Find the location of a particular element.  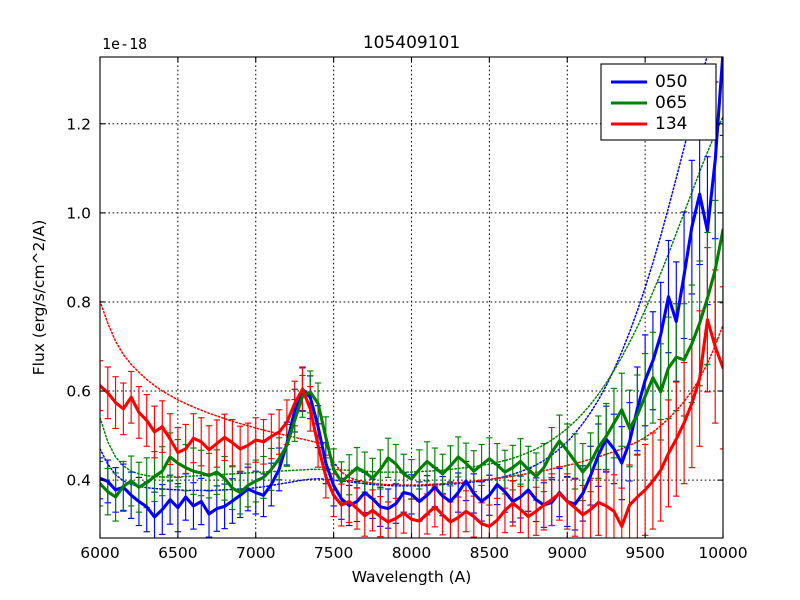

x-tick-label: 9000 is located at coordinates (567, 553).